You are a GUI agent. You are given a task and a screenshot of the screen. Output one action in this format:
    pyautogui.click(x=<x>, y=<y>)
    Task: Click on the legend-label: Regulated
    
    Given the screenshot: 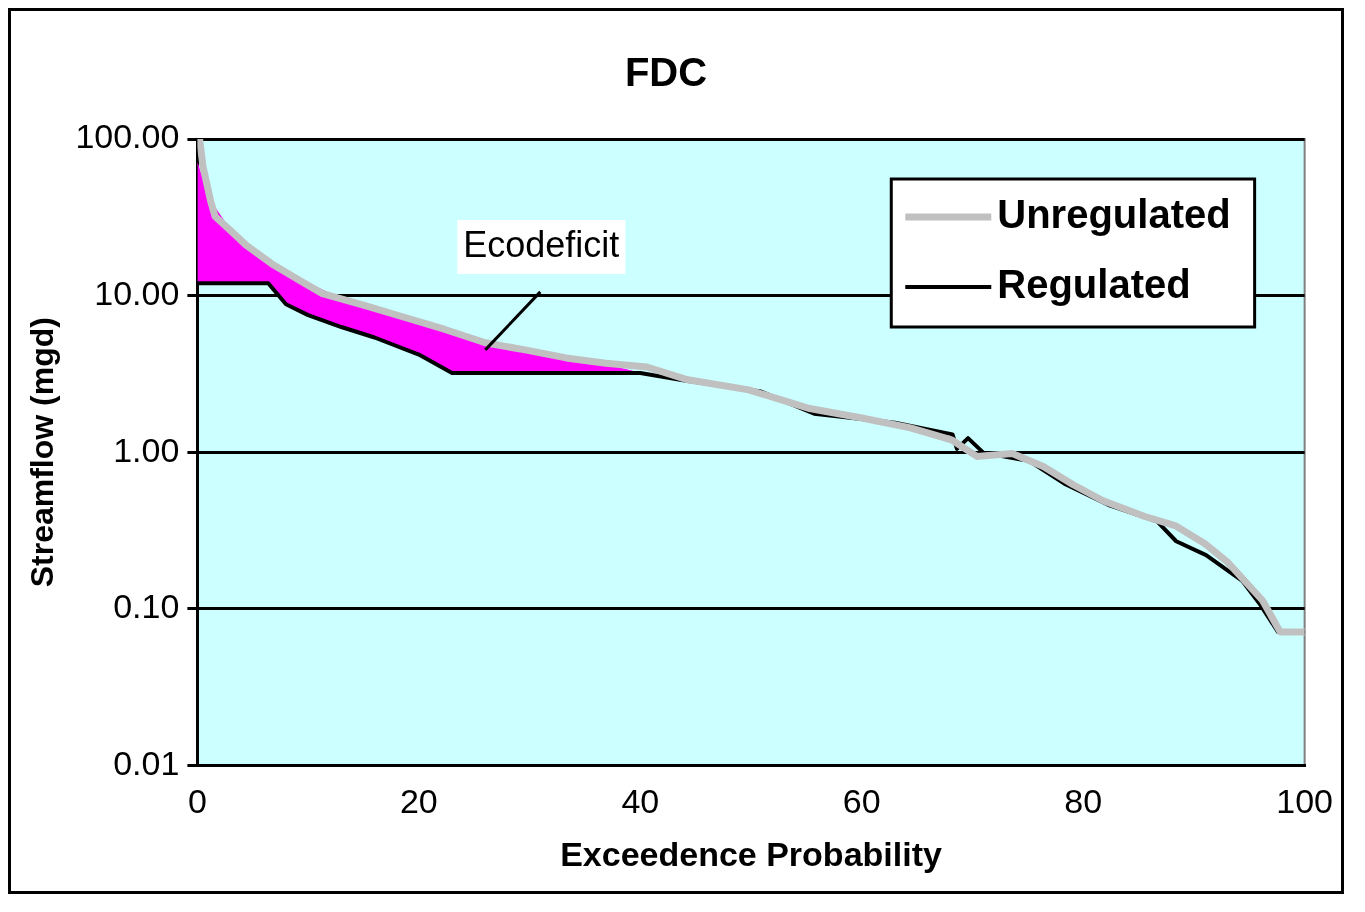 What is the action you would take?
    pyautogui.click(x=1094, y=284)
    